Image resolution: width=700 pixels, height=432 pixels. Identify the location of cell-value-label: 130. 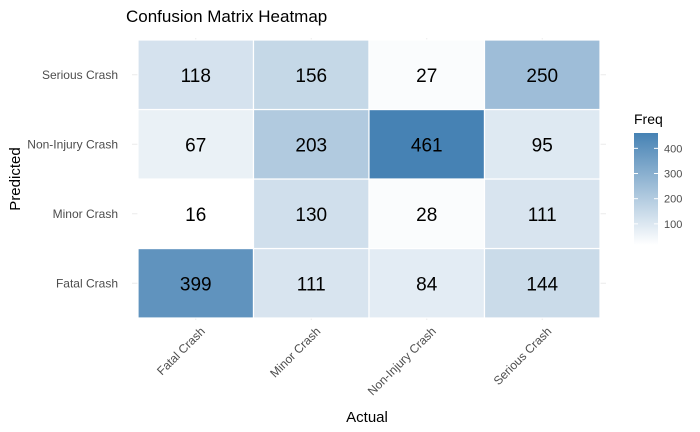
(311, 215).